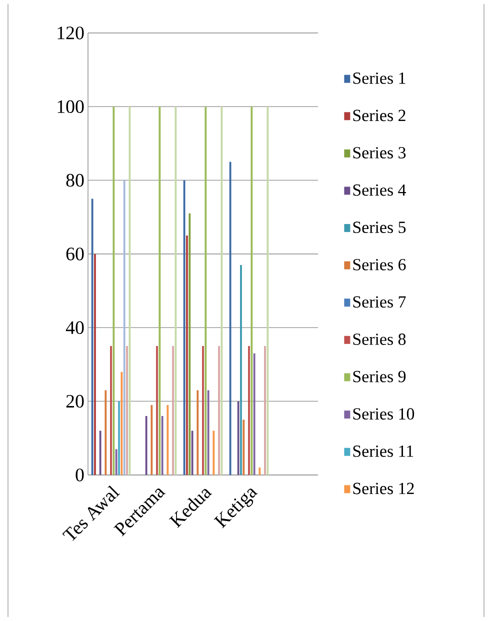 This screenshot has height=621, width=488. Describe the element at coordinates (383, 488) in the screenshot. I see `legend-label: Series 12` at that location.